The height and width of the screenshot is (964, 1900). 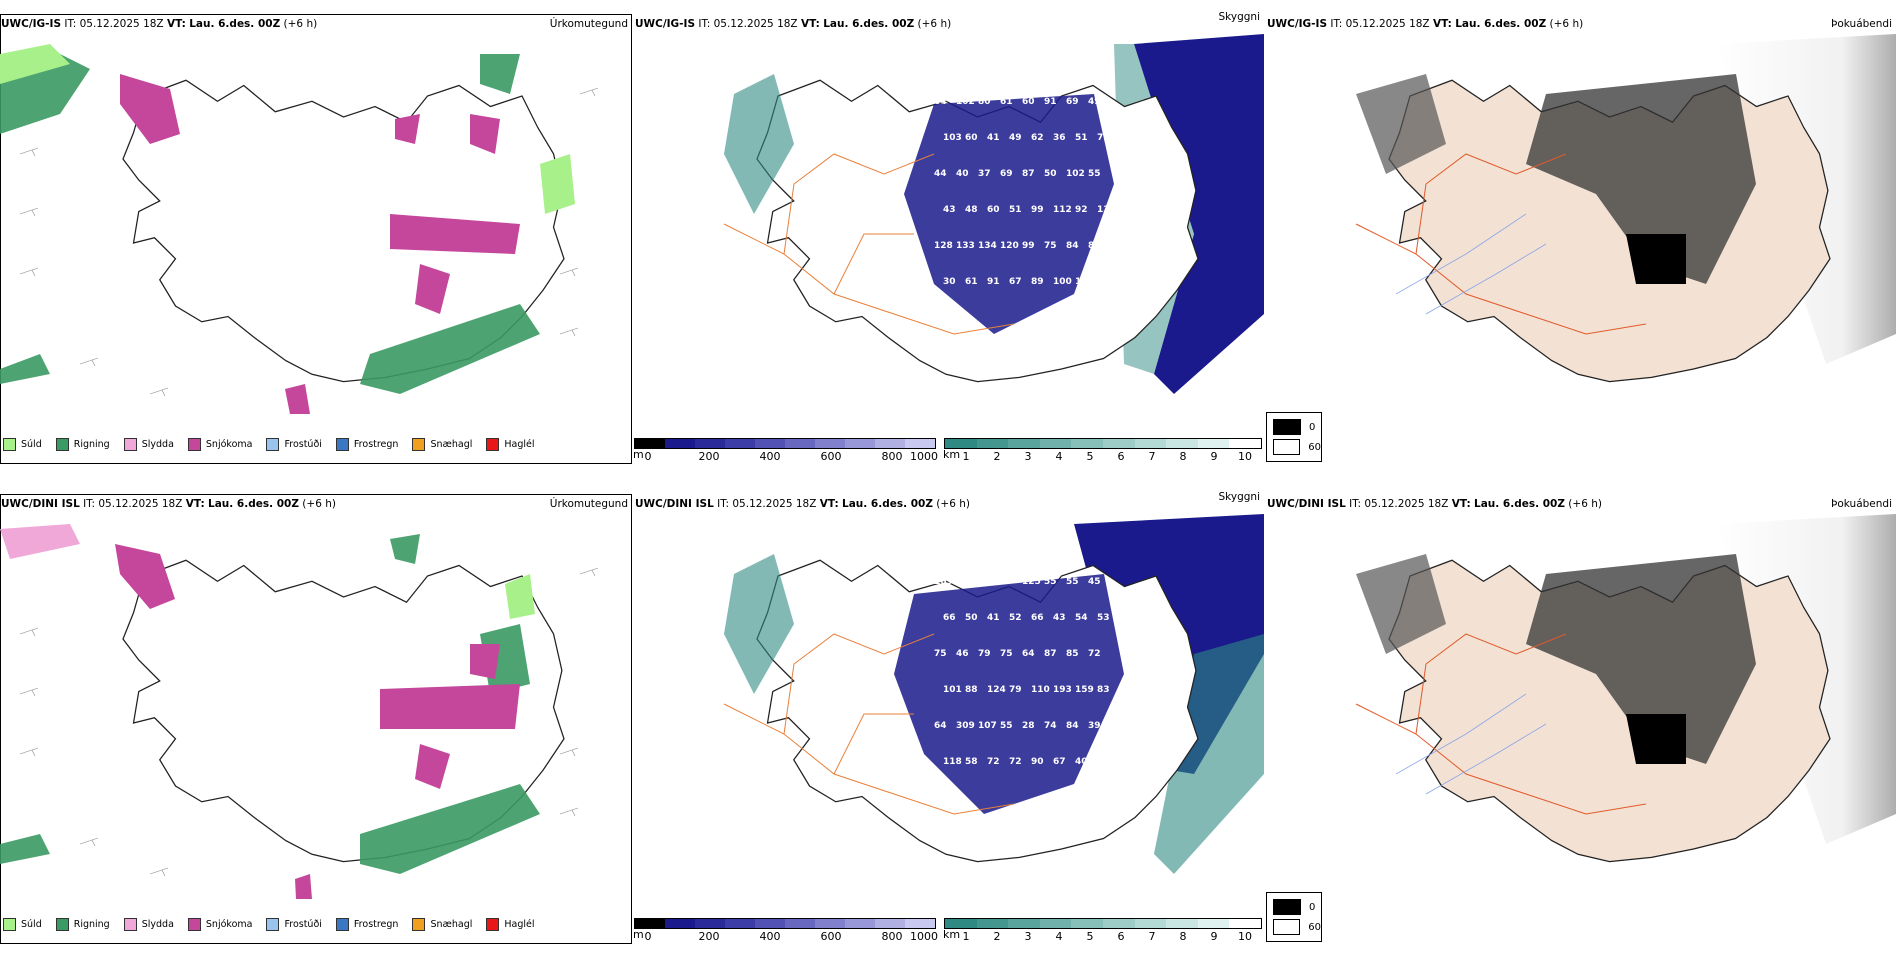 What do you see at coordinates (1081, 210) in the screenshot?
I see `cloud-base-label: 92` at bounding box center [1081, 210].